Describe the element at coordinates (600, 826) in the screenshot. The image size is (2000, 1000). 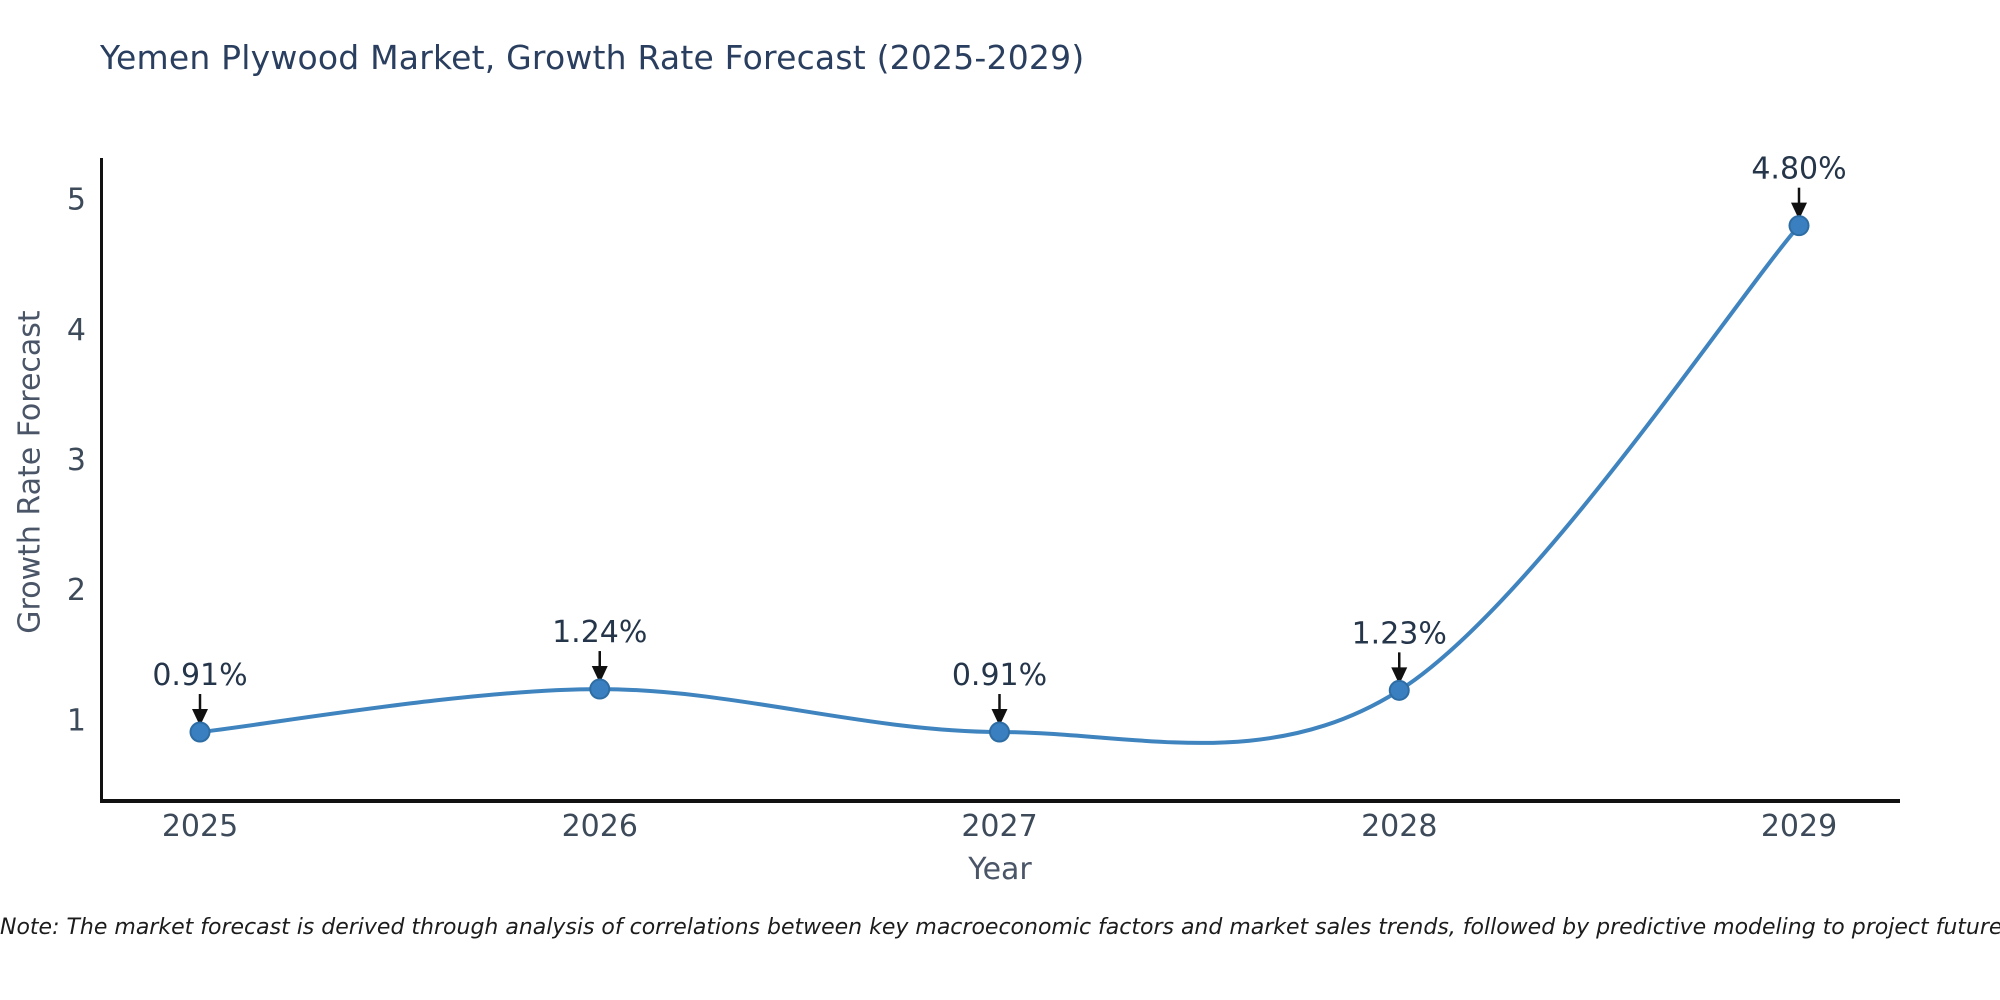
I see `x-tick-label: 2026` at that location.